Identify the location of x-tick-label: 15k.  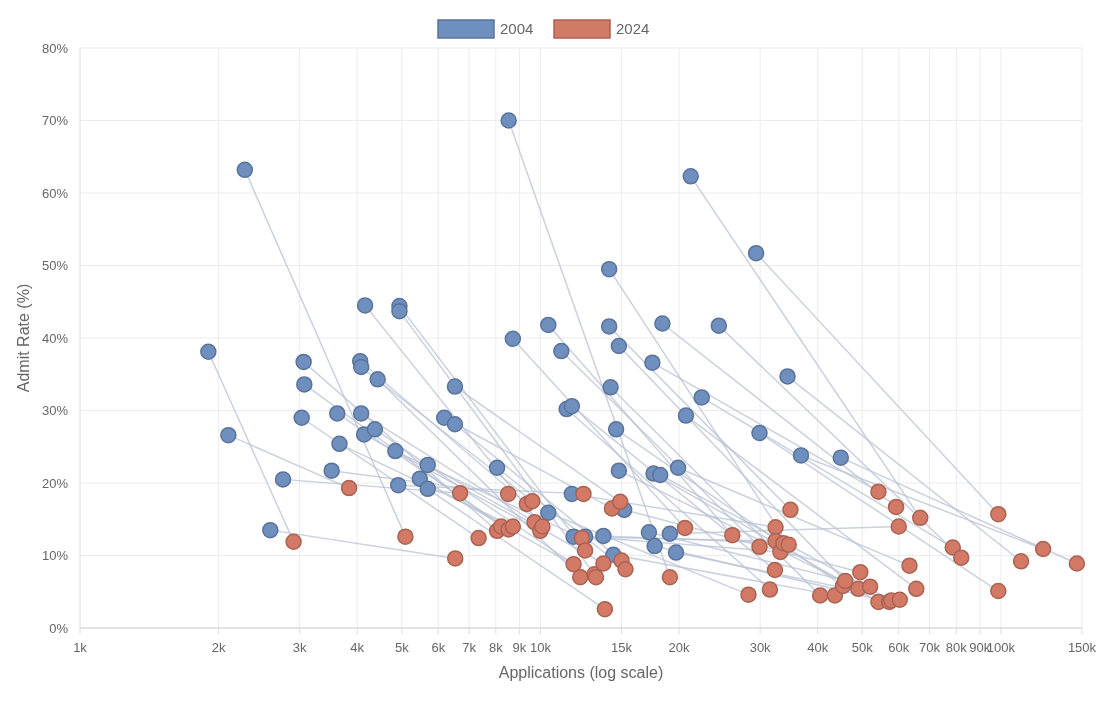
(622, 647).